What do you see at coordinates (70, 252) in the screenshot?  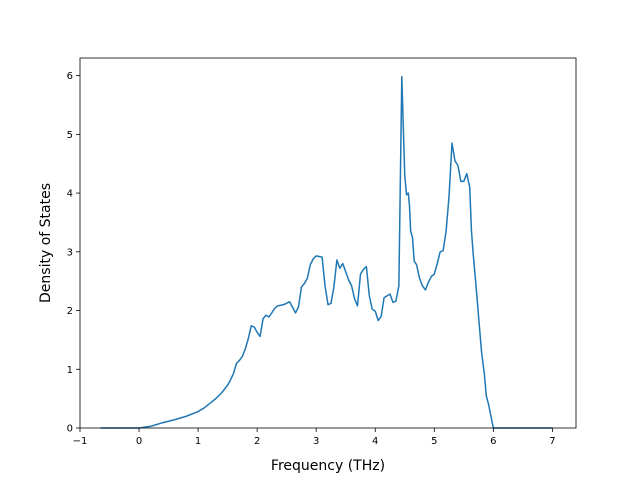 I see `y-tick-label: 3` at bounding box center [70, 252].